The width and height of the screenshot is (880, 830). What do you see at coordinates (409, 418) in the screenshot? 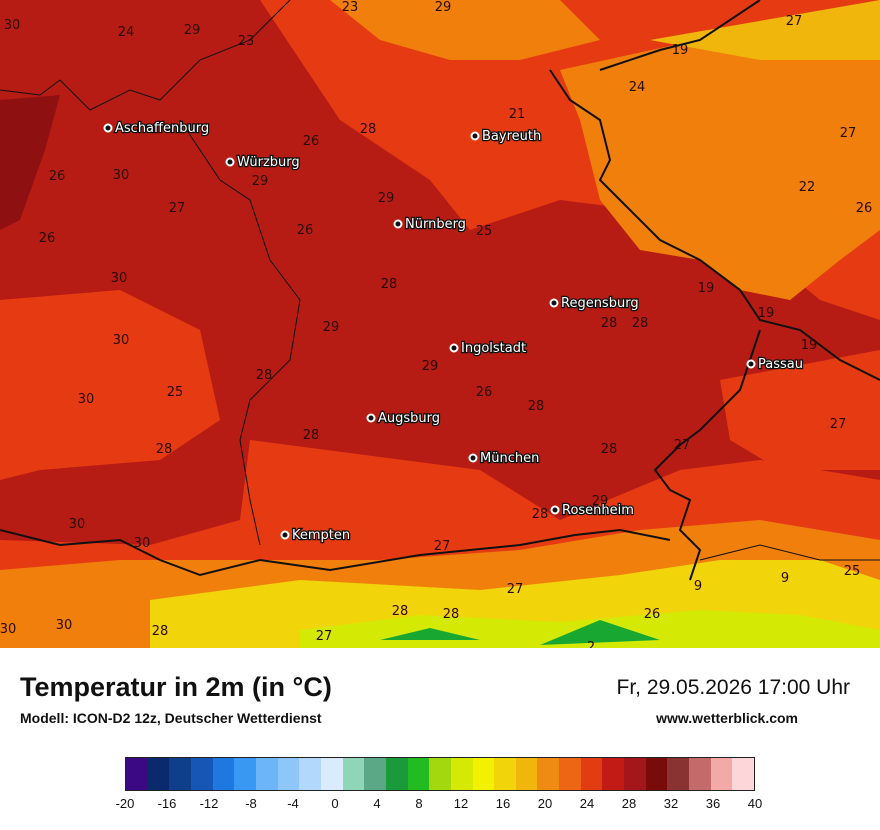
I see `city-label: Augsburg` at bounding box center [409, 418].